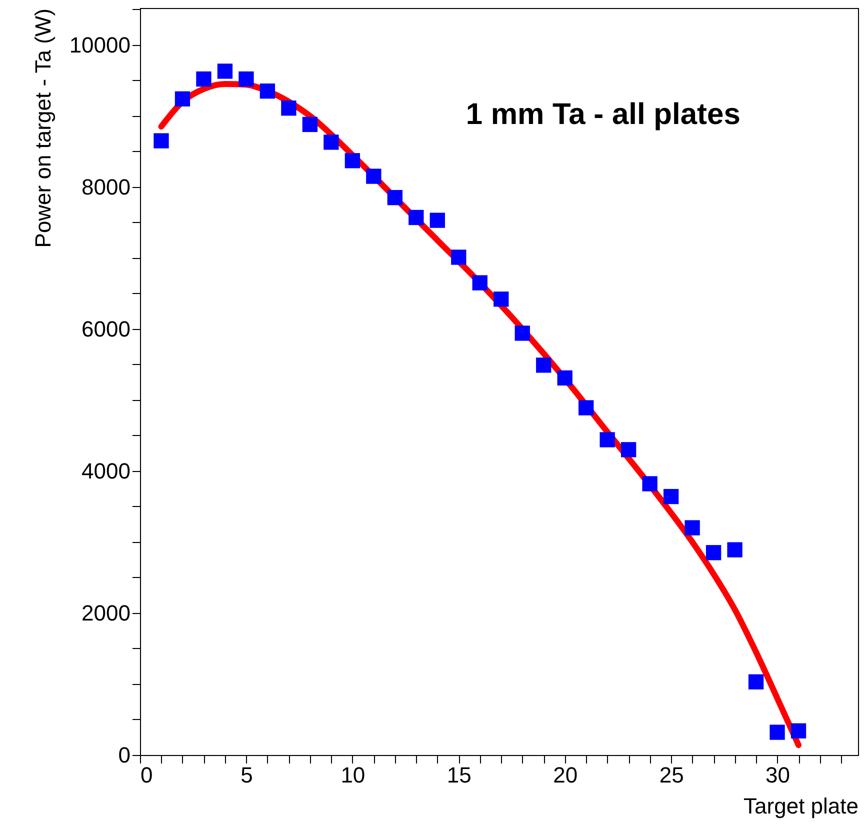 The image size is (865, 831). What do you see at coordinates (778, 775) in the screenshot?
I see `x-tick-label: 30` at bounding box center [778, 775].